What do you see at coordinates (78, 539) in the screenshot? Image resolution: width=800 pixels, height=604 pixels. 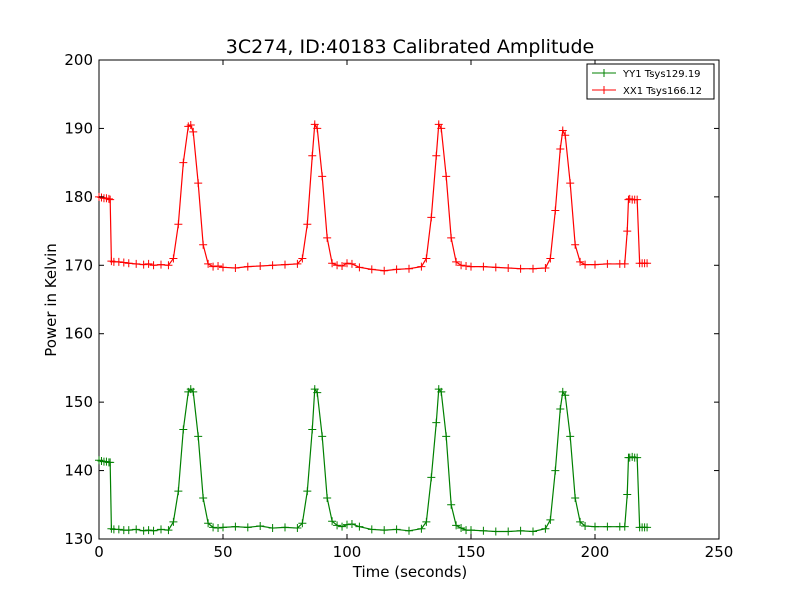 I see `y-tick-label: 130` at bounding box center [78, 539].